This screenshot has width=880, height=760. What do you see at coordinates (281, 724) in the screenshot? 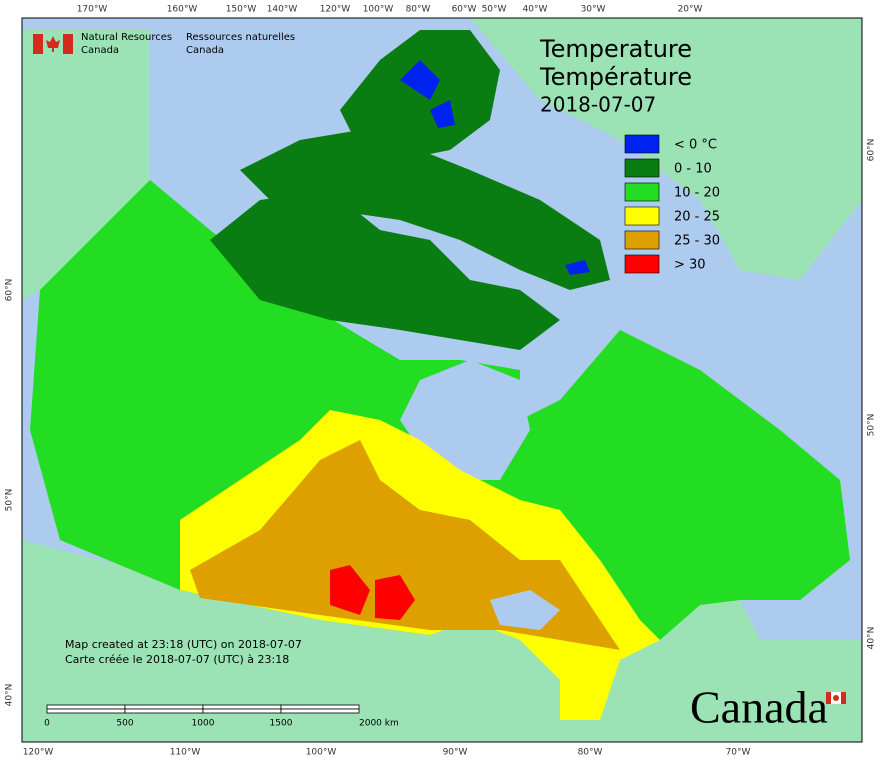
I see `scale-label: 1500` at bounding box center [281, 724].